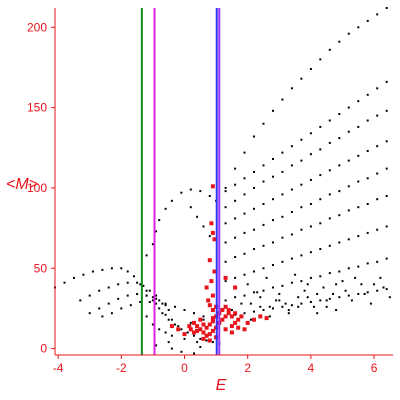  Describe the element at coordinates (221, 385) in the screenshot. I see `x-axis-label: E` at that location.